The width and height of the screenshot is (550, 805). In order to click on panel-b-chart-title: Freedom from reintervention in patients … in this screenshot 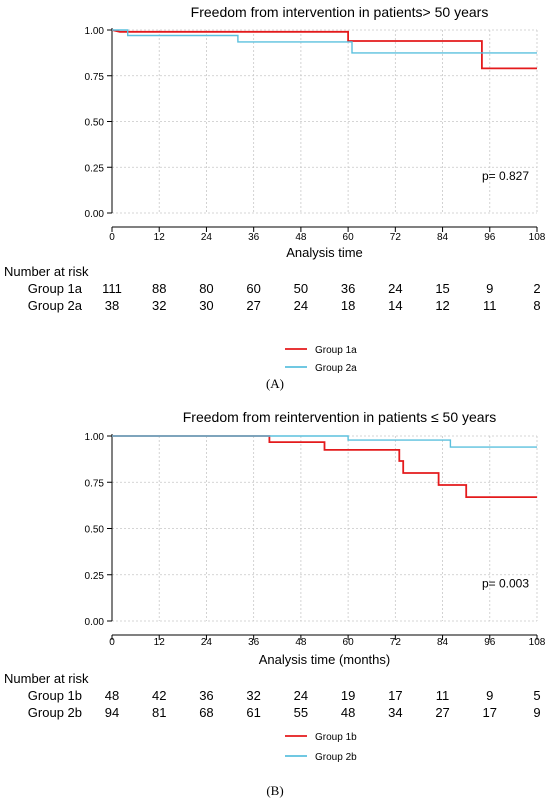, I will do `click(340, 417)`.